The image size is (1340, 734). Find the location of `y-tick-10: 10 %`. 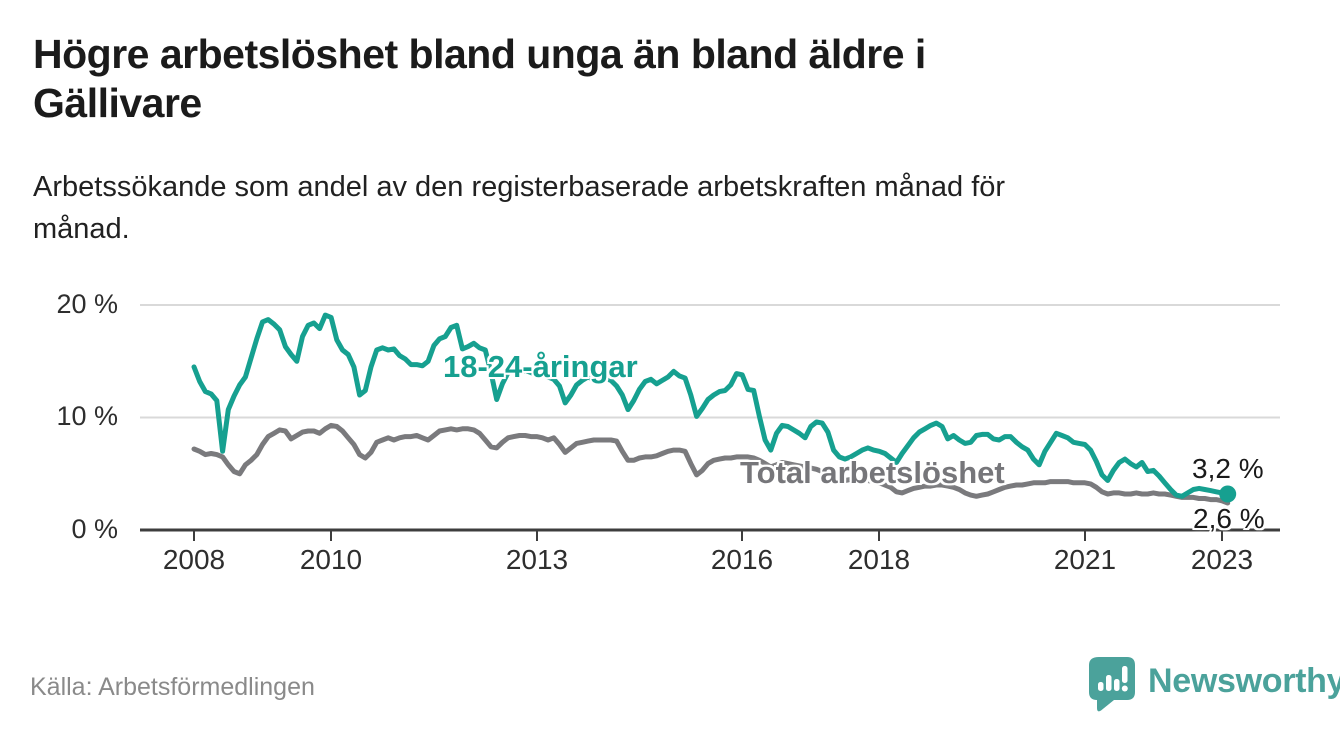

y-tick-10: 10 % is located at coordinates (87, 416).